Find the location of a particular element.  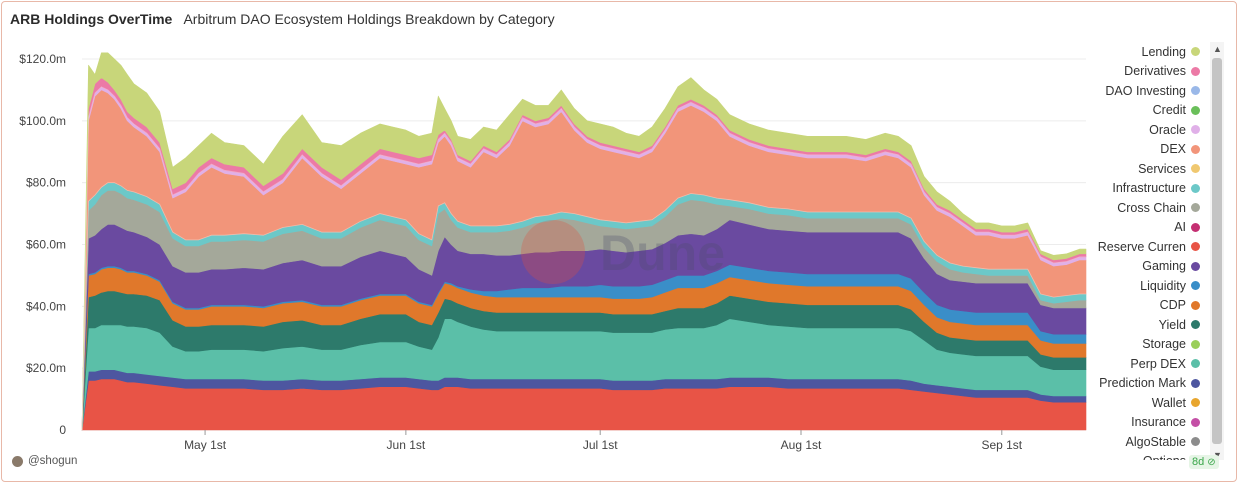

legend-label: Yield is located at coordinates (1172, 324).